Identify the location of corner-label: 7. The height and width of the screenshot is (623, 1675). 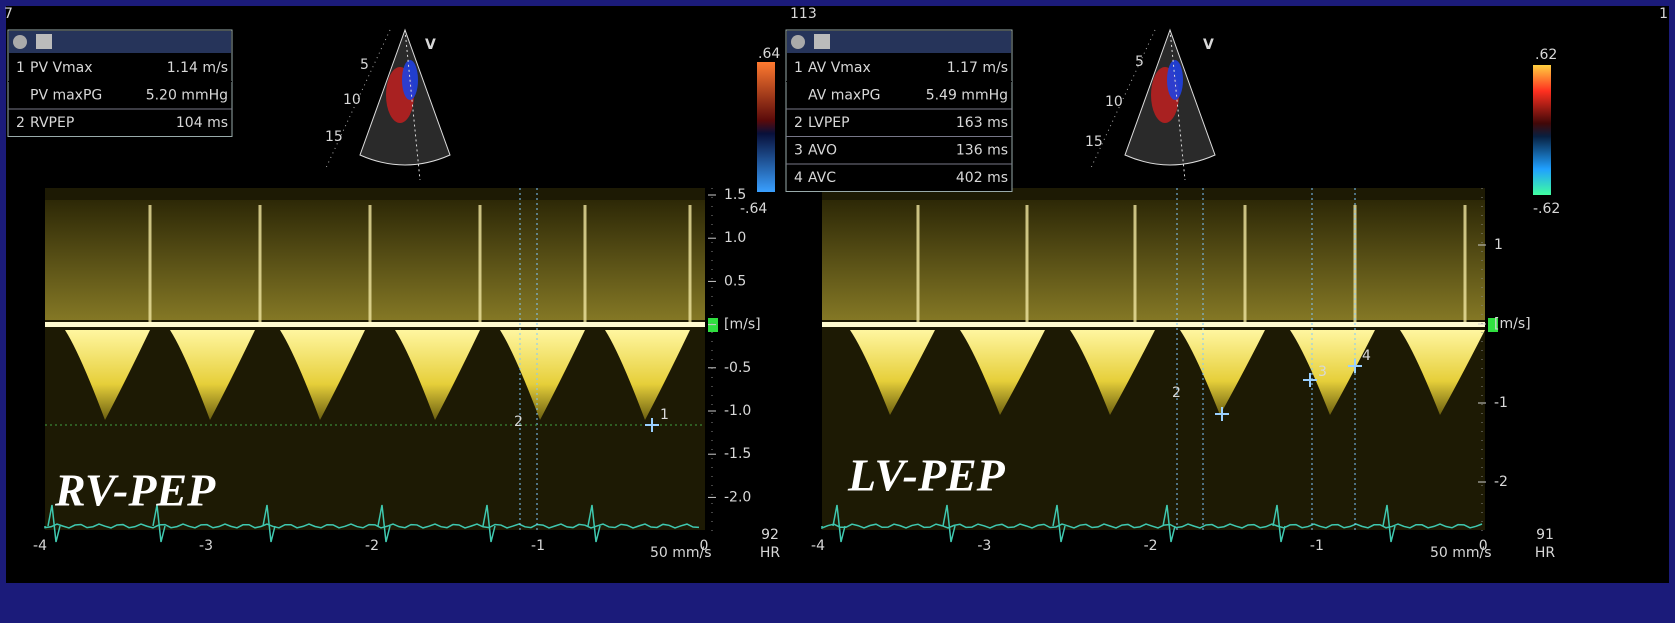
(8, 14).